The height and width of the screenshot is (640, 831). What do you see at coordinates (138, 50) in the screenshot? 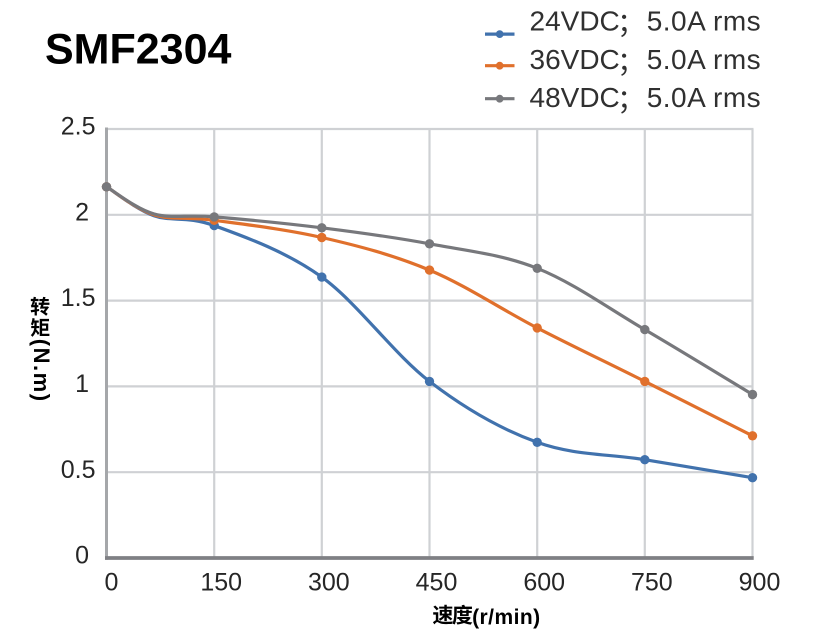
I see `svg-text: SMF2304` at bounding box center [138, 50].